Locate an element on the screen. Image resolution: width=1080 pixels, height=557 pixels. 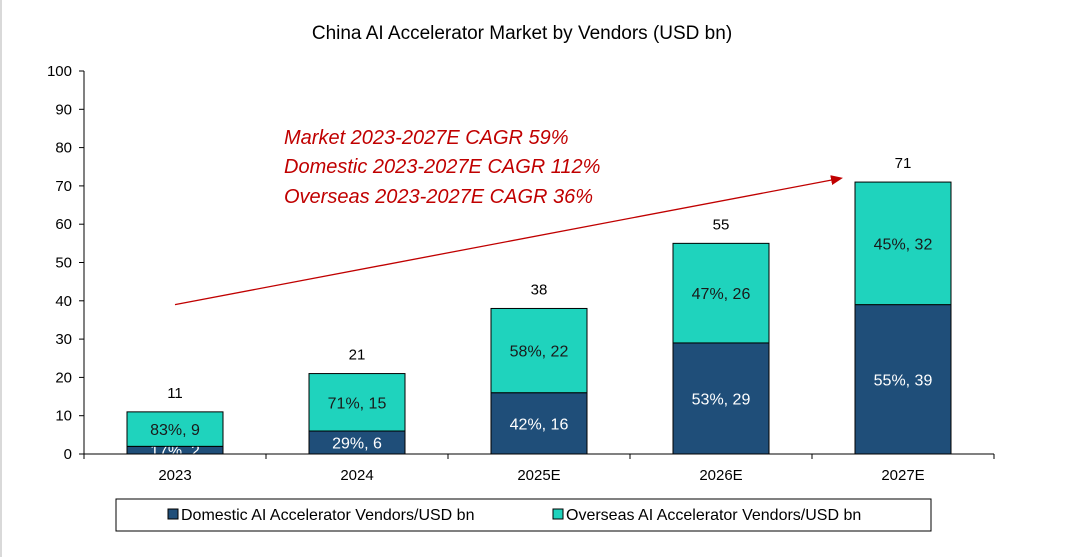
x-axis: 2023 2024 2025E 2026E 2027E is located at coordinates (539, 468).